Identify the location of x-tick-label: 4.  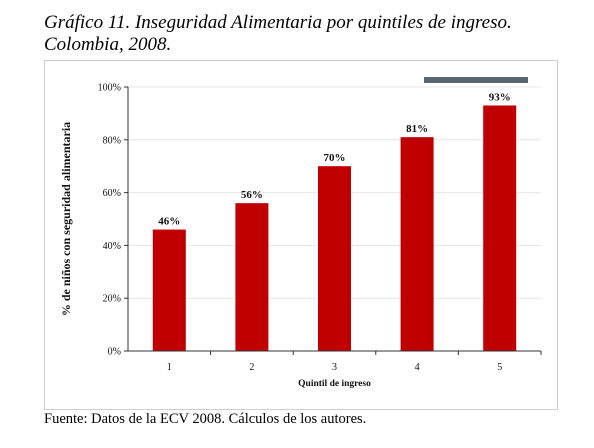
(417, 367).